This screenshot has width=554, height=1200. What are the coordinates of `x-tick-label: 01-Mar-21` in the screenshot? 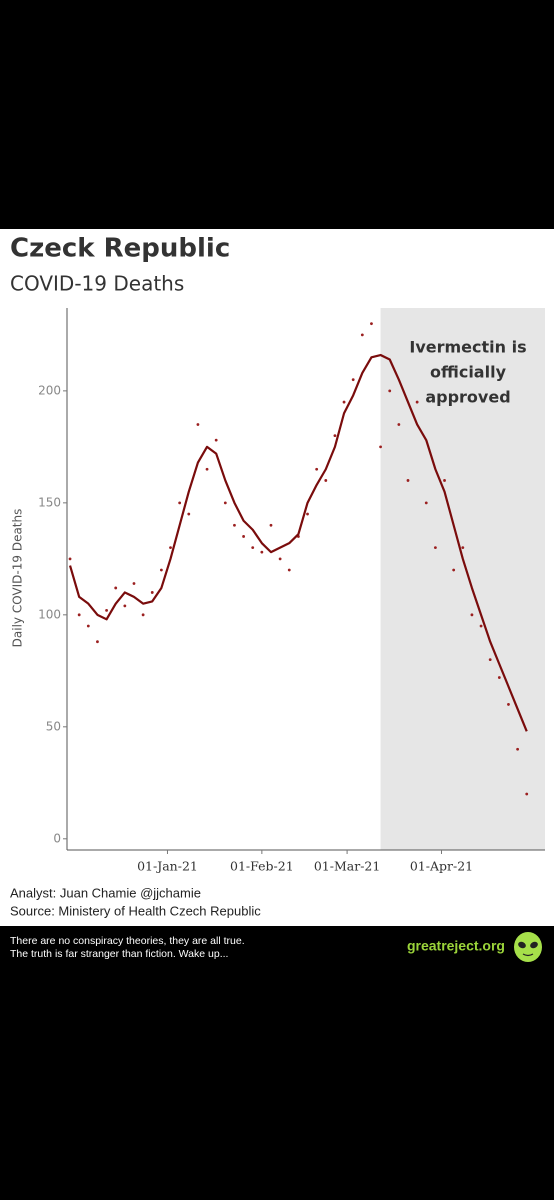 It's located at (347, 866).